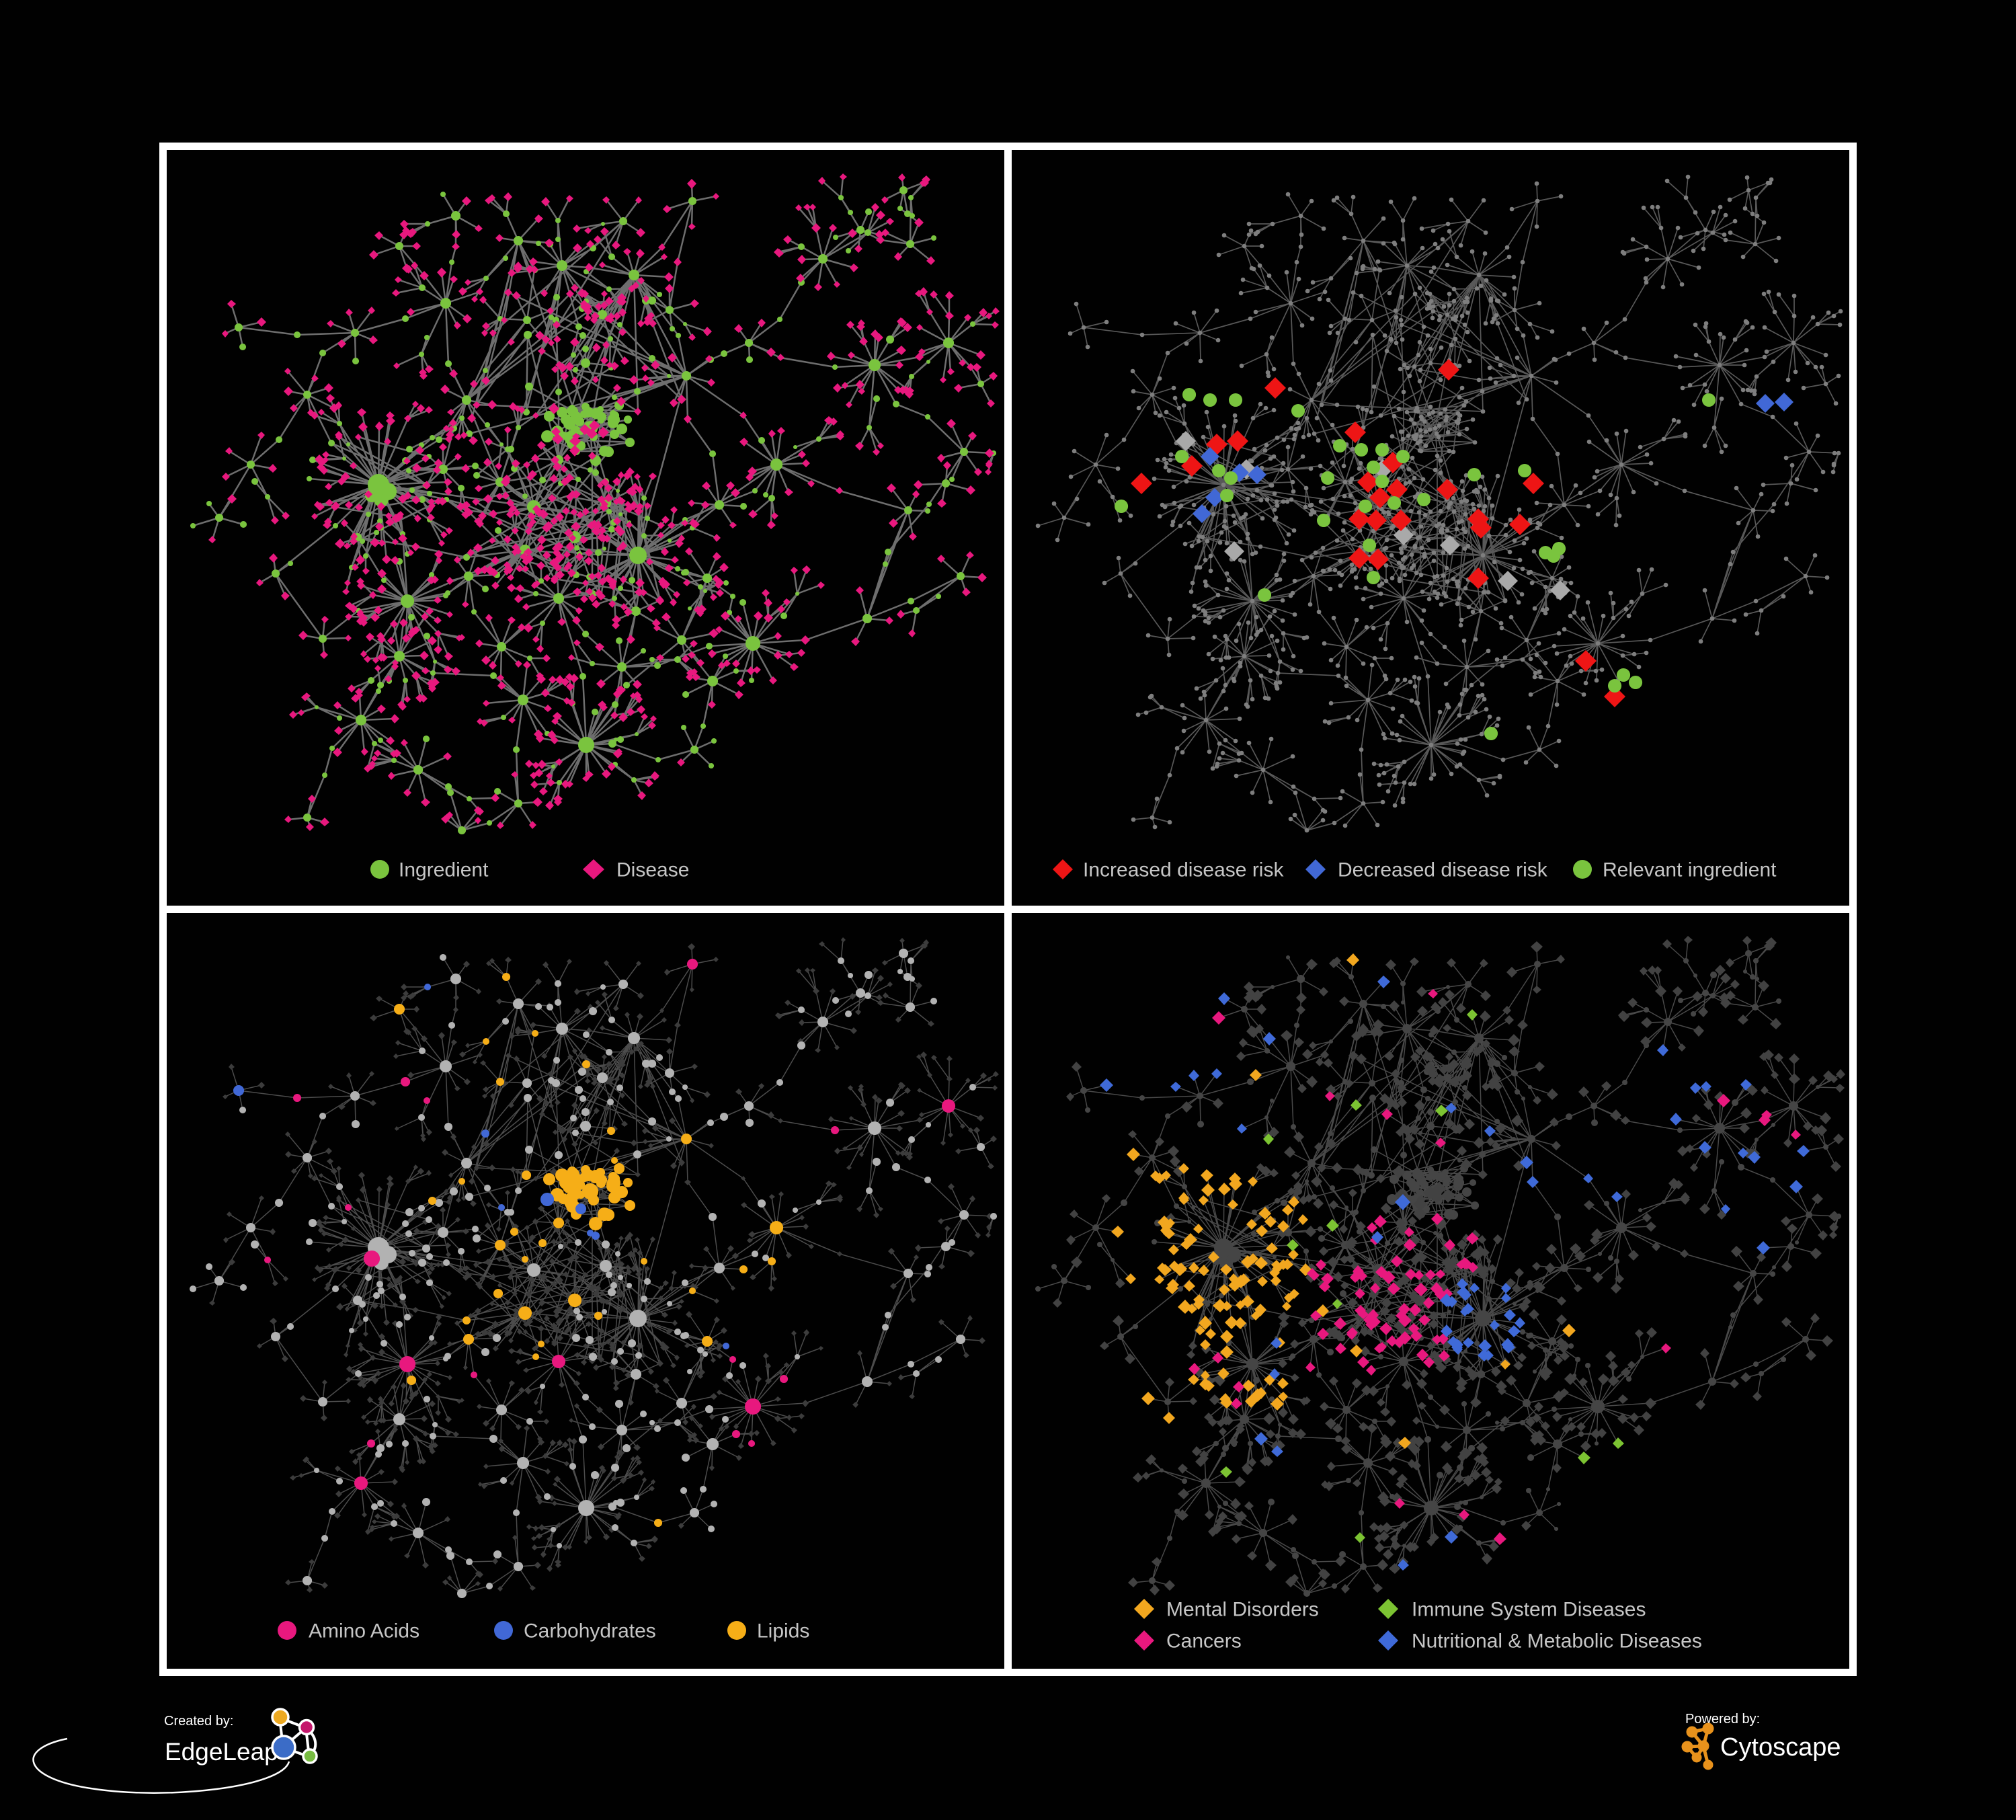 This screenshot has height=1820, width=2016. I want to click on svg-text:Nutritional & Metabolic Diseas: Nutritional & Metabolic Diseases, so click(1557, 1641).